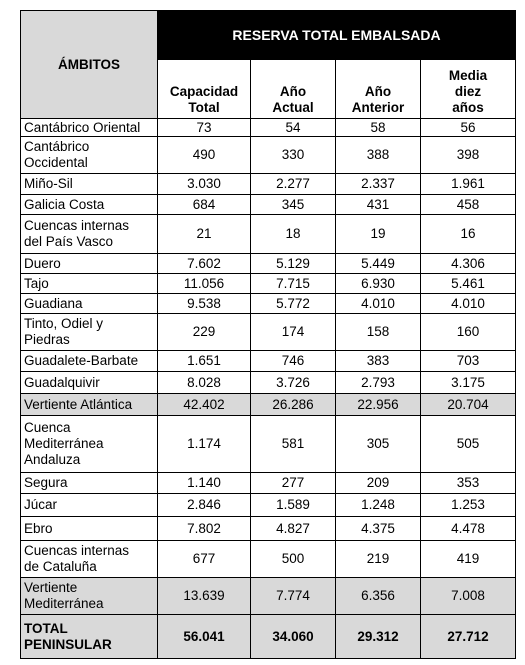 Image resolution: width=525 pixels, height=665 pixels. Describe the element at coordinates (468, 361) in the screenshot. I see `cell-value: 703` at that location.